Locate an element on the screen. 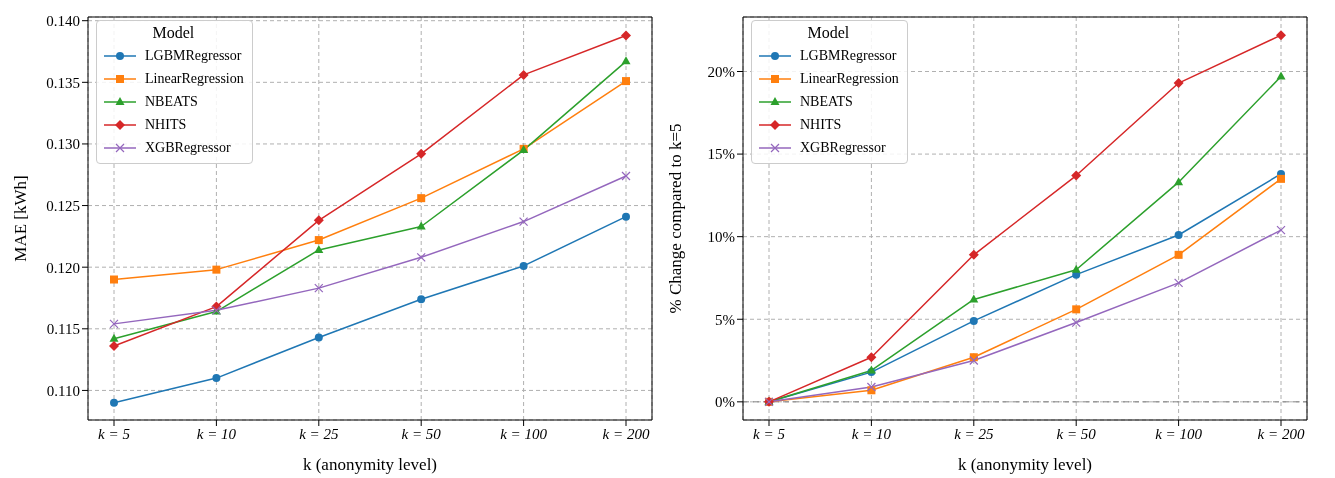  y-axis-title: % Change compared to k=5 is located at coordinates (676, 218).